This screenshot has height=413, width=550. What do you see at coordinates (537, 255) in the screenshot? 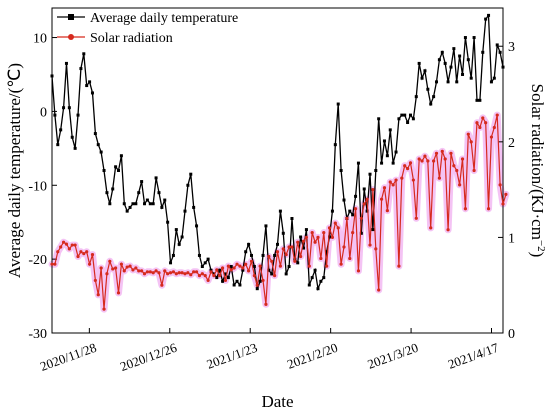
I see `right-y-axis-title-close: )` at bounding box center [537, 255].